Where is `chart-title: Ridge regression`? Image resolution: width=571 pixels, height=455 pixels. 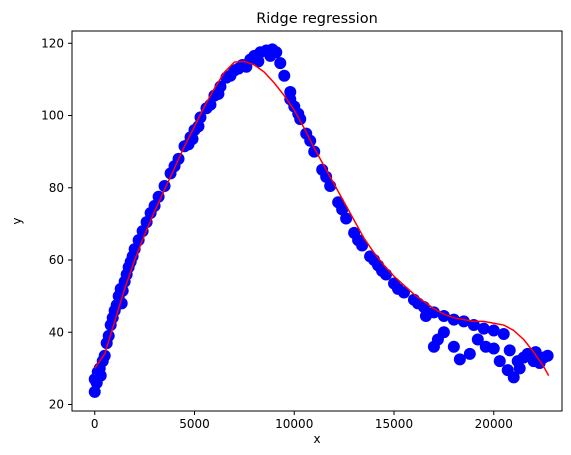
chart-title: Ridge regression is located at coordinates (317, 19).